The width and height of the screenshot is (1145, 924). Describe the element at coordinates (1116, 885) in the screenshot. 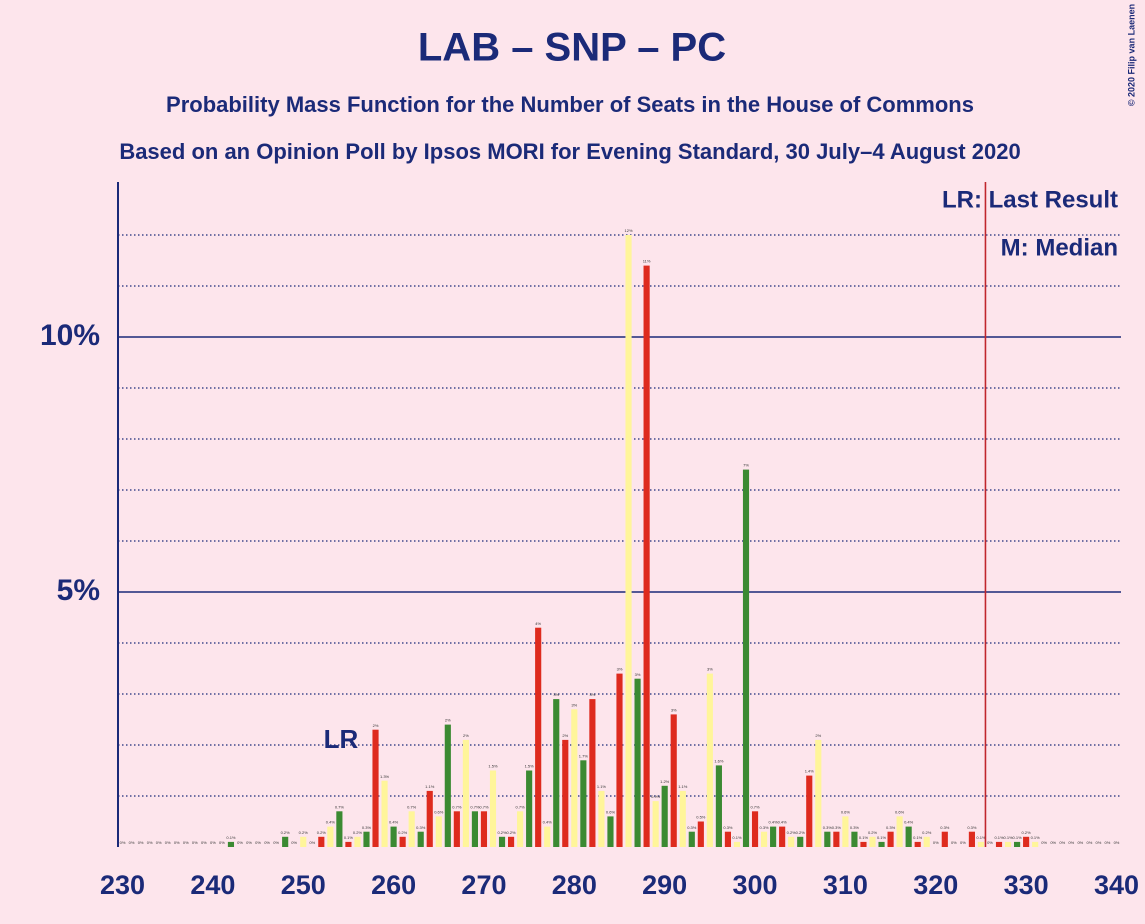

I see `x-tick-label: 340` at that location.